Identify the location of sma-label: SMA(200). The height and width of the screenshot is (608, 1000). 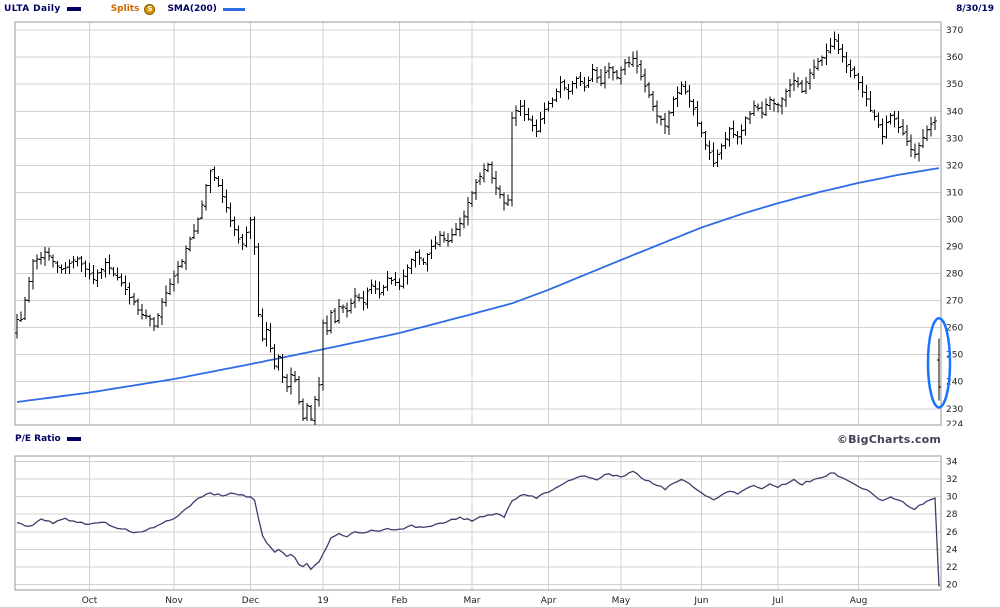
(192, 9).